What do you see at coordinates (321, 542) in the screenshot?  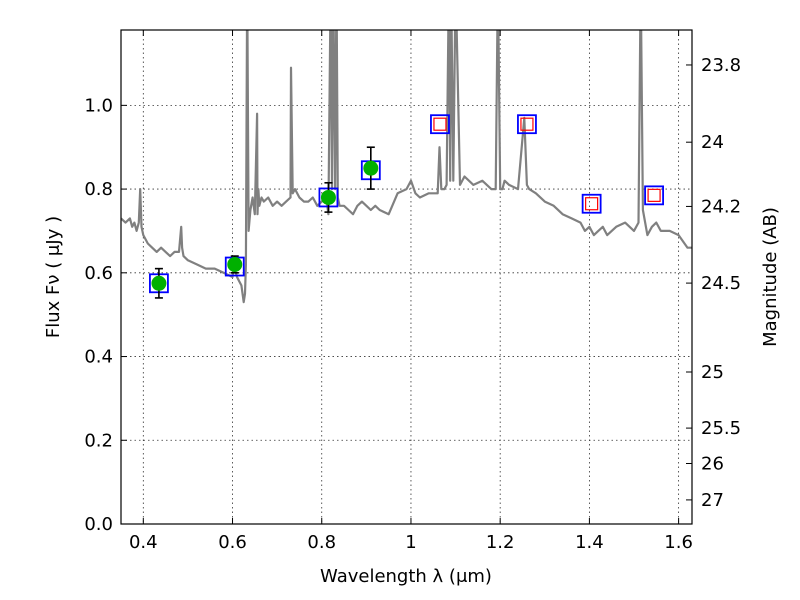 I see `x-tick-label: 0.8` at bounding box center [321, 542].